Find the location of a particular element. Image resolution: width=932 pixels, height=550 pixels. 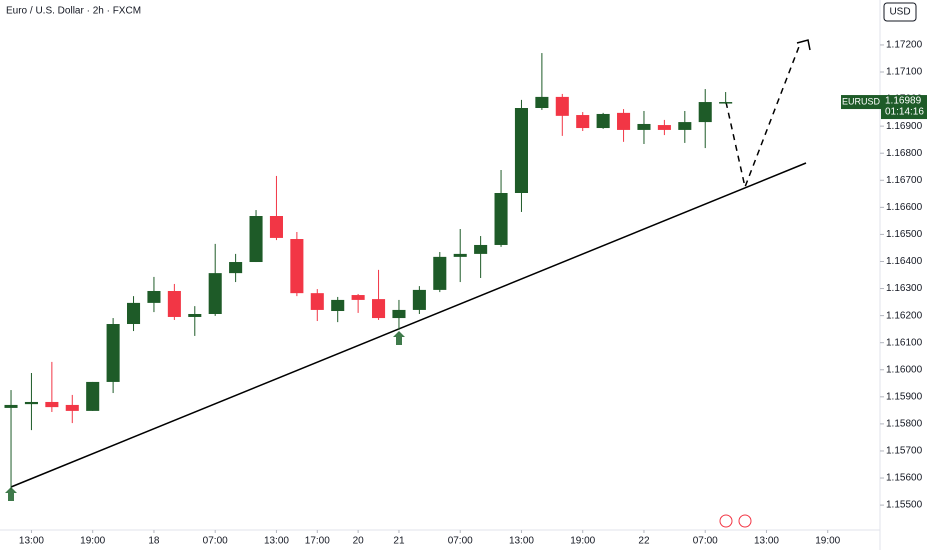

y-tick-label: 1.17100 is located at coordinates (904, 72).